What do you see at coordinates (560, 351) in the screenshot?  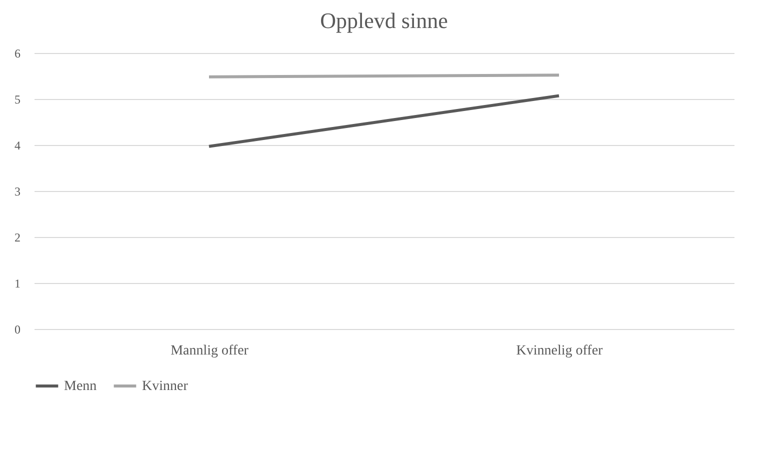 I see `x-tick-label: Kvinnelig offer` at bounding box center [560, 351].